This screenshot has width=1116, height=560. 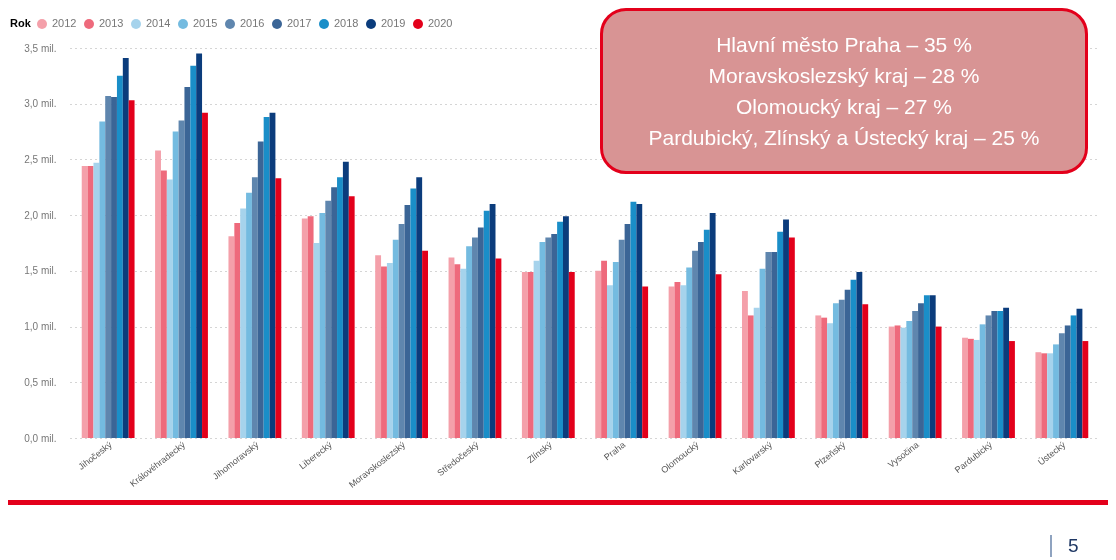 What do you see at coordinates (844, 107) in the screenshot?
I see `annotation: Olomoucký kraj – 27 %` at bounding box center [844, 107].